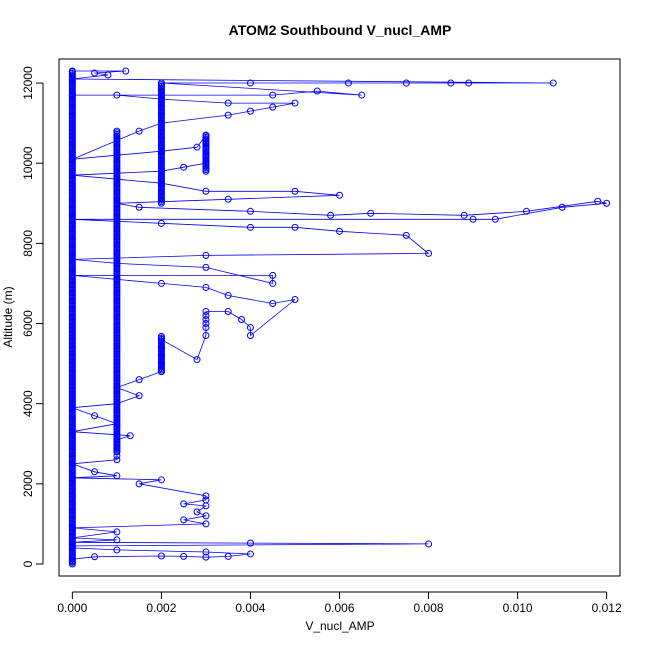  What do you see at coordinates (28, 403) in the screenshot?
I see `y-tick-label: 4000` at bounding box center [28, 403].